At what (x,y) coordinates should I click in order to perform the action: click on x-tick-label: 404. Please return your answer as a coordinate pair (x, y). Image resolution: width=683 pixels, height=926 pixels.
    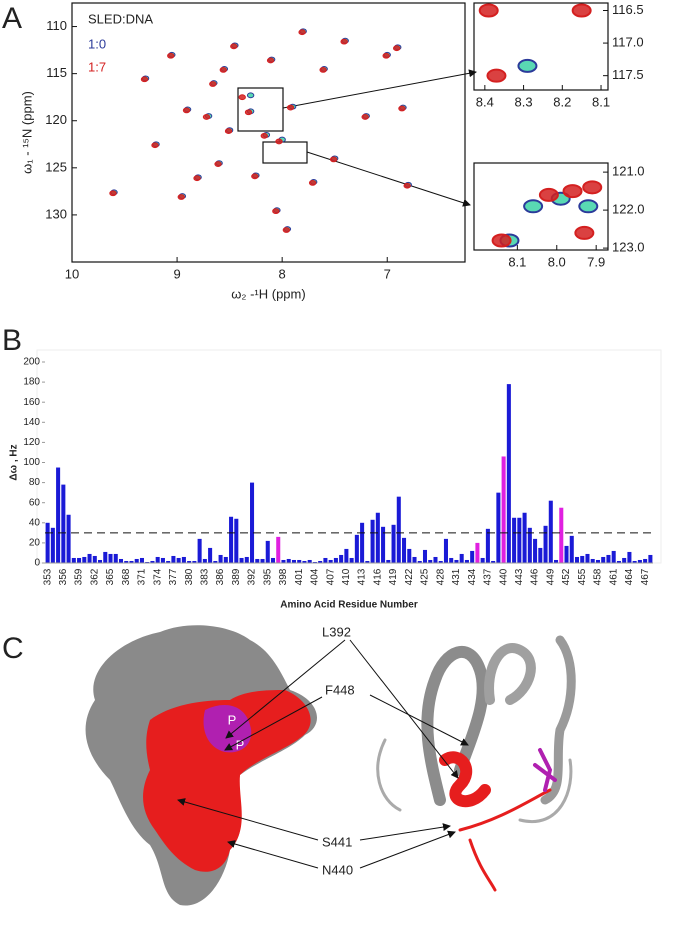
    Looking at the image, I should click on (315, 576).